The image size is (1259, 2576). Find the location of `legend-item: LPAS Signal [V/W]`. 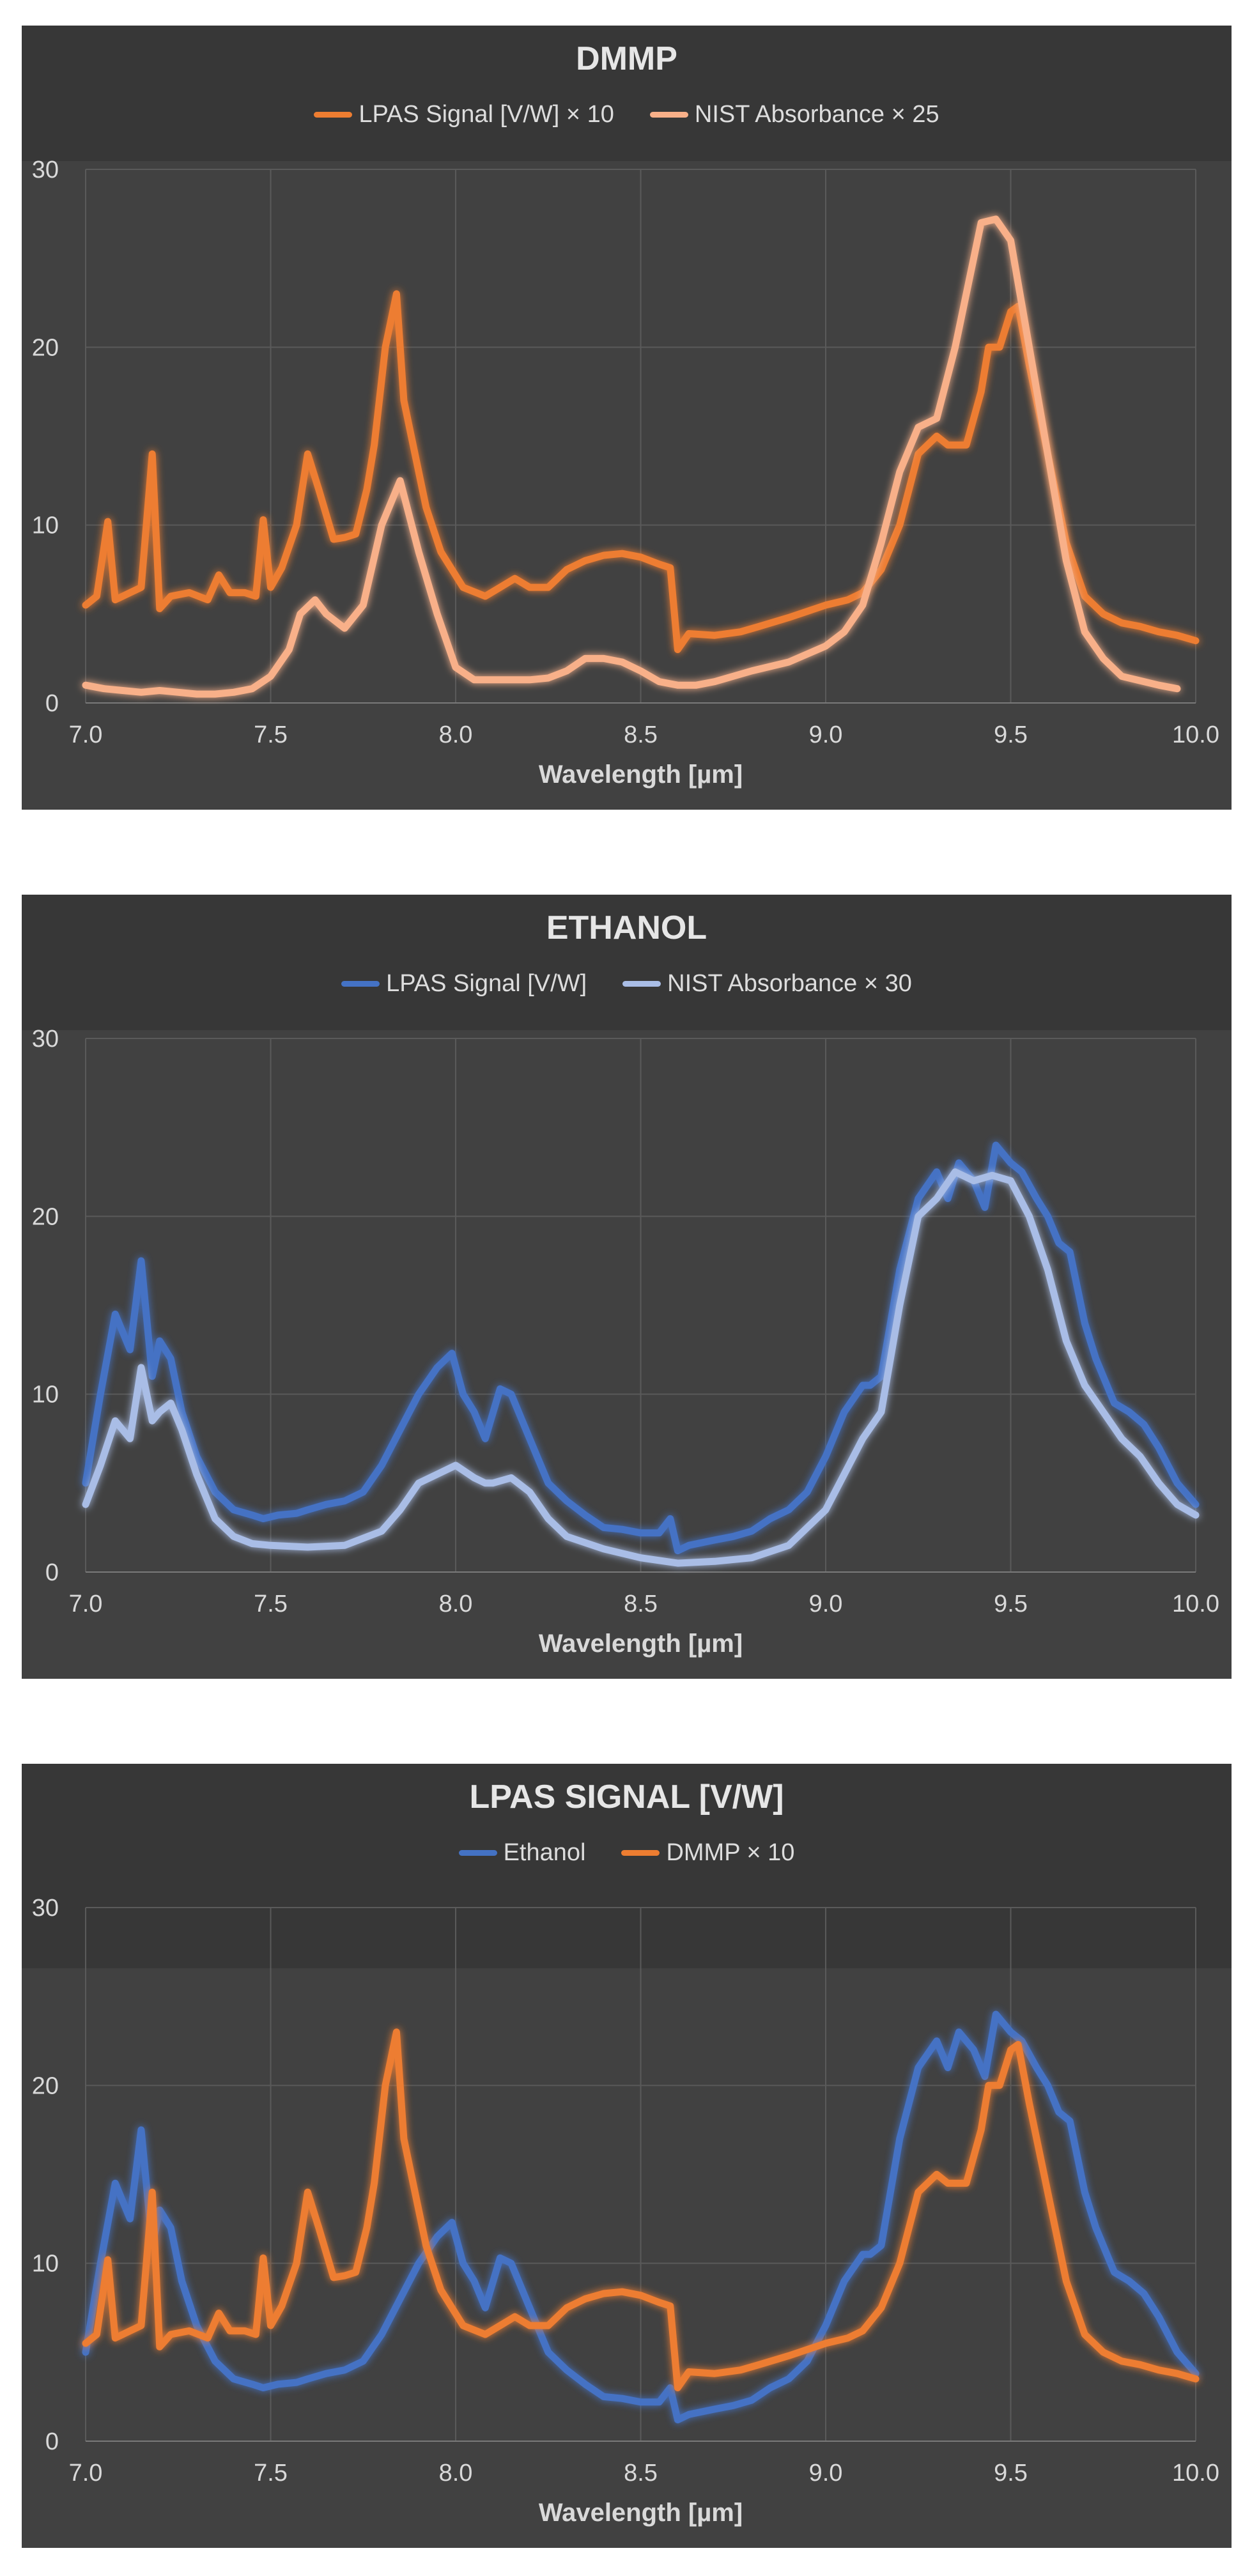

legend-item: LPAS Signal [V/W] is located at coordinates (464, 984).